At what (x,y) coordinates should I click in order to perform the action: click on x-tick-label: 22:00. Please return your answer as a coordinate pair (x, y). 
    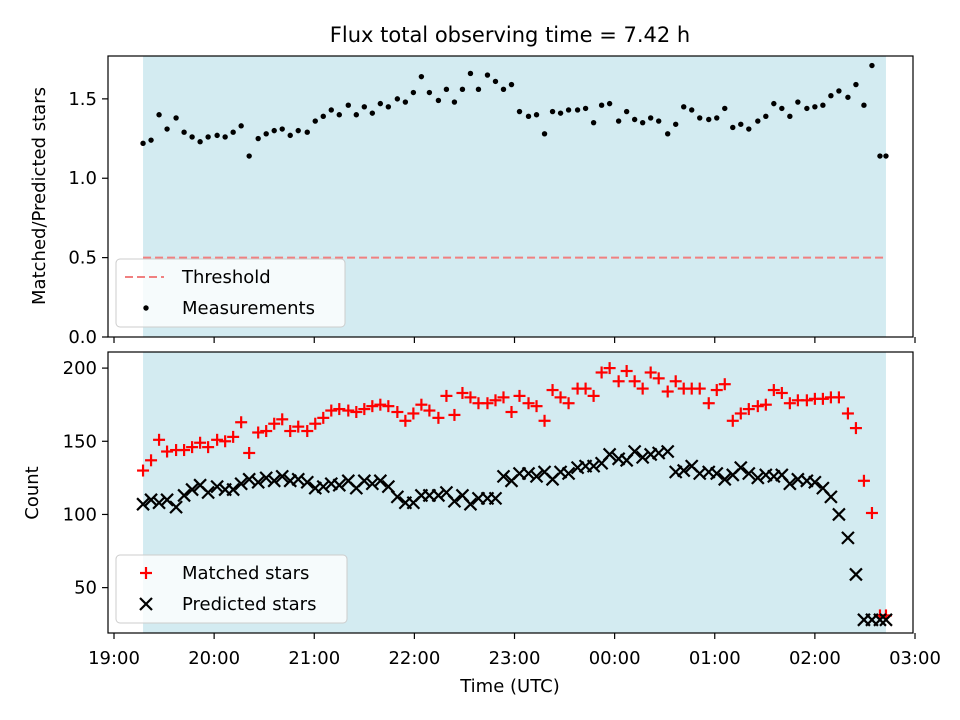
    Looking at the image, I should click on (414, 658).